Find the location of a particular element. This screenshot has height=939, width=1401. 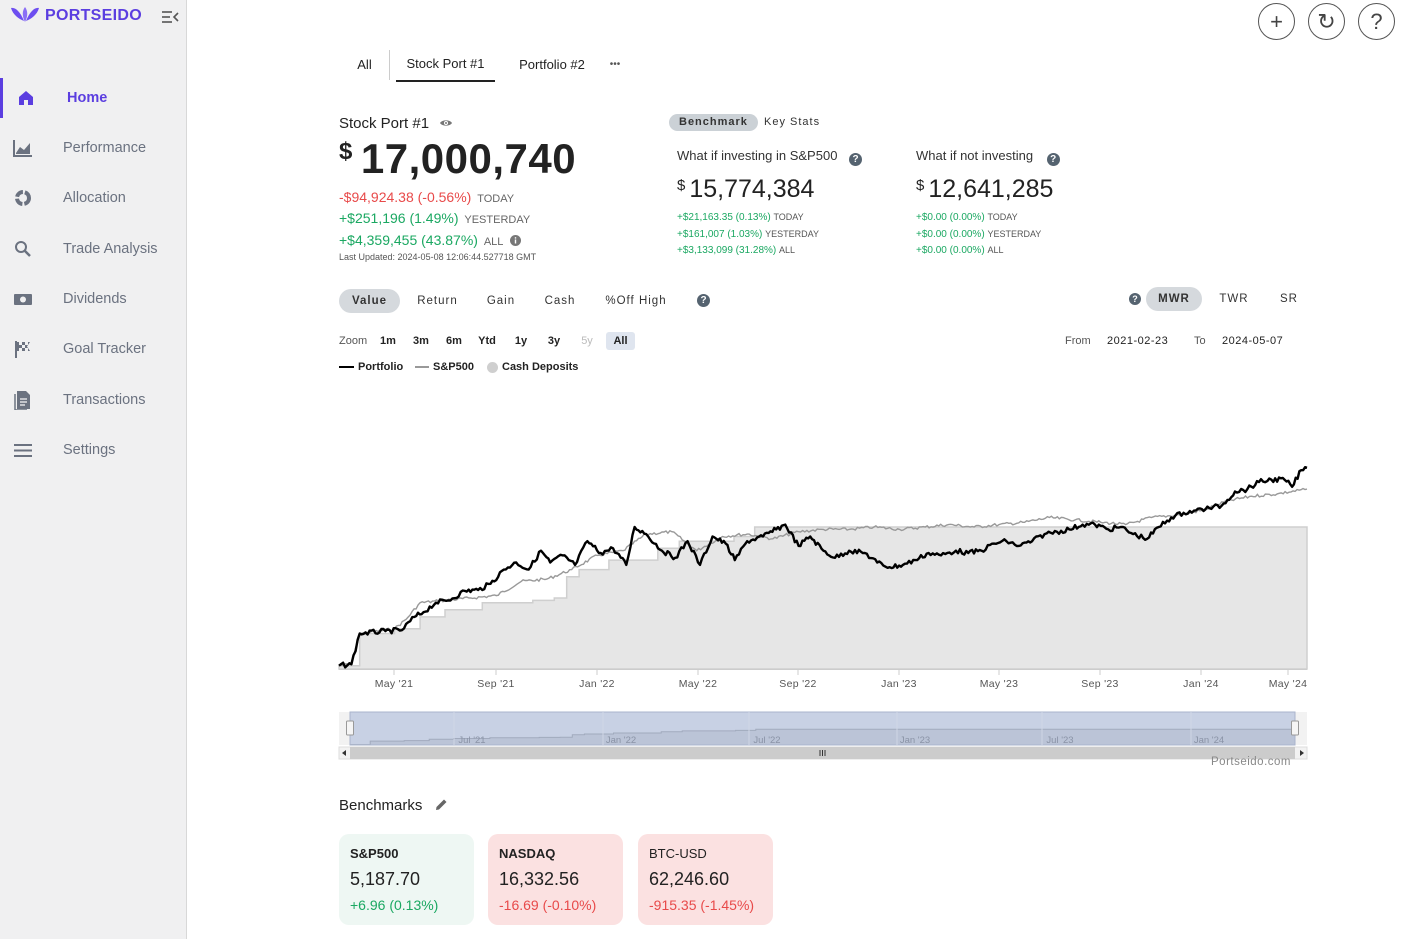

tab-all: All is located at coordinates (364, 64).